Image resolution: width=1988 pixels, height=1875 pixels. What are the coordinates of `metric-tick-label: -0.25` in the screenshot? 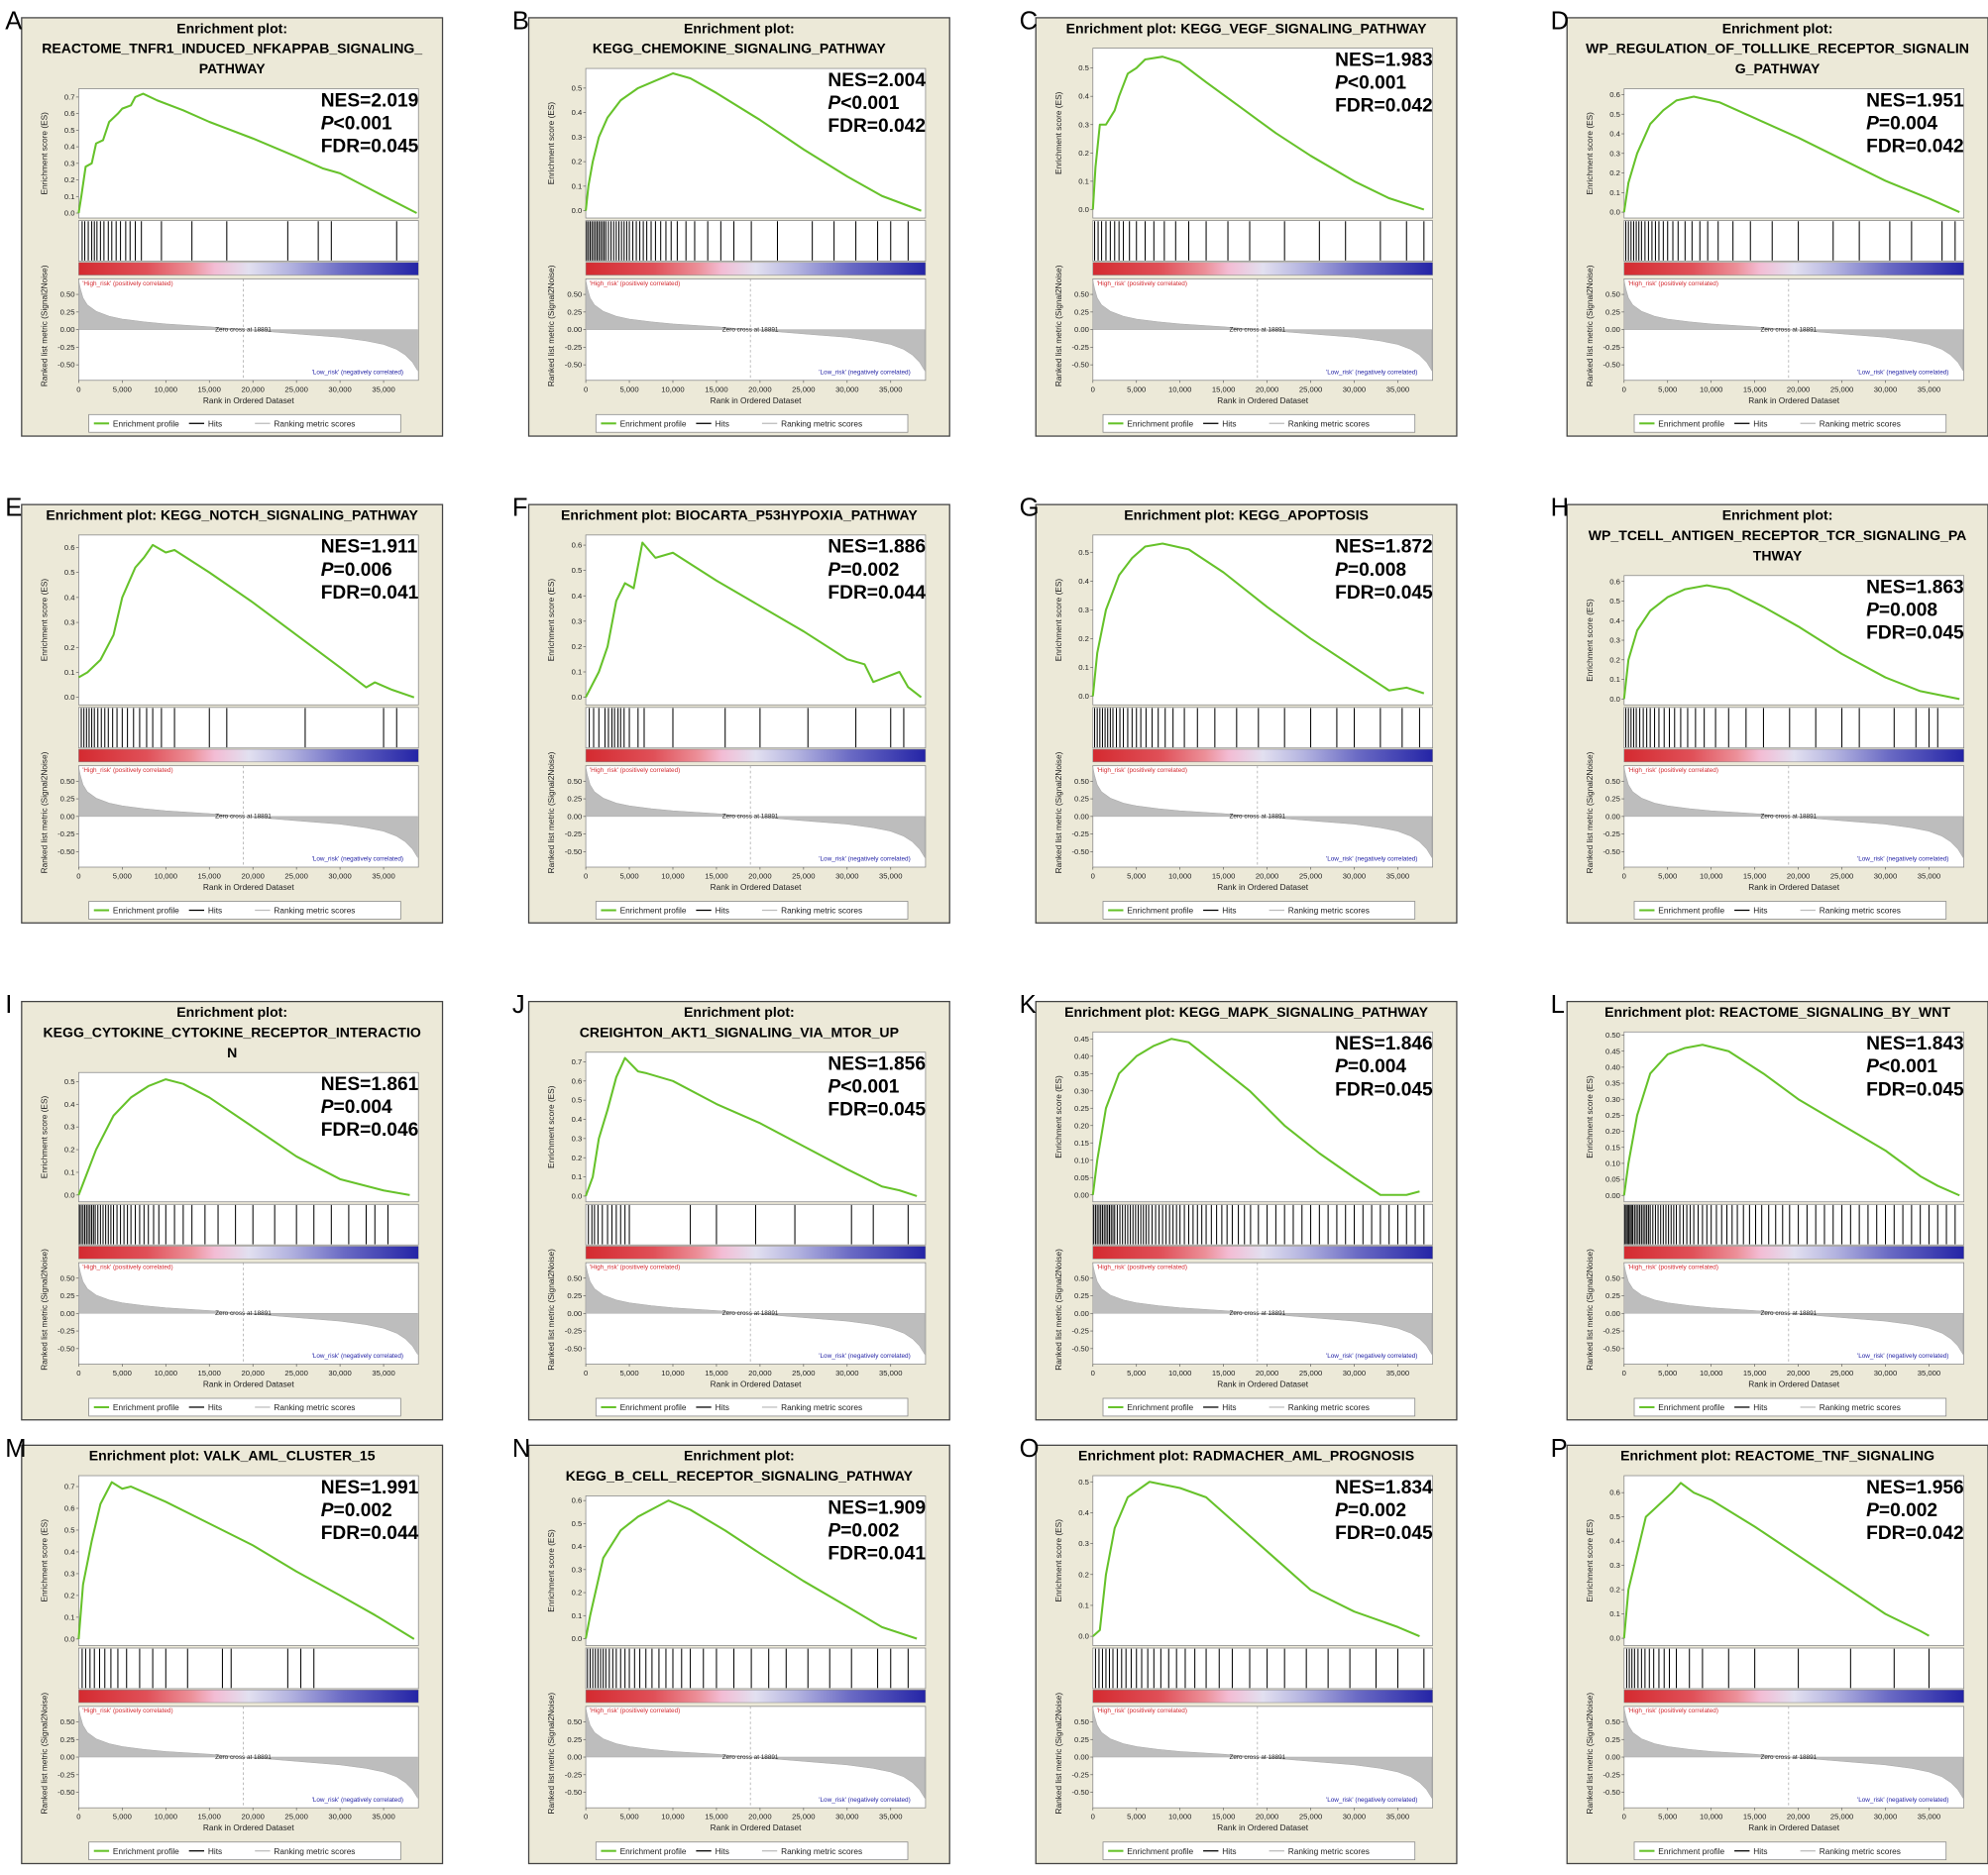 It's located at (65, 347).